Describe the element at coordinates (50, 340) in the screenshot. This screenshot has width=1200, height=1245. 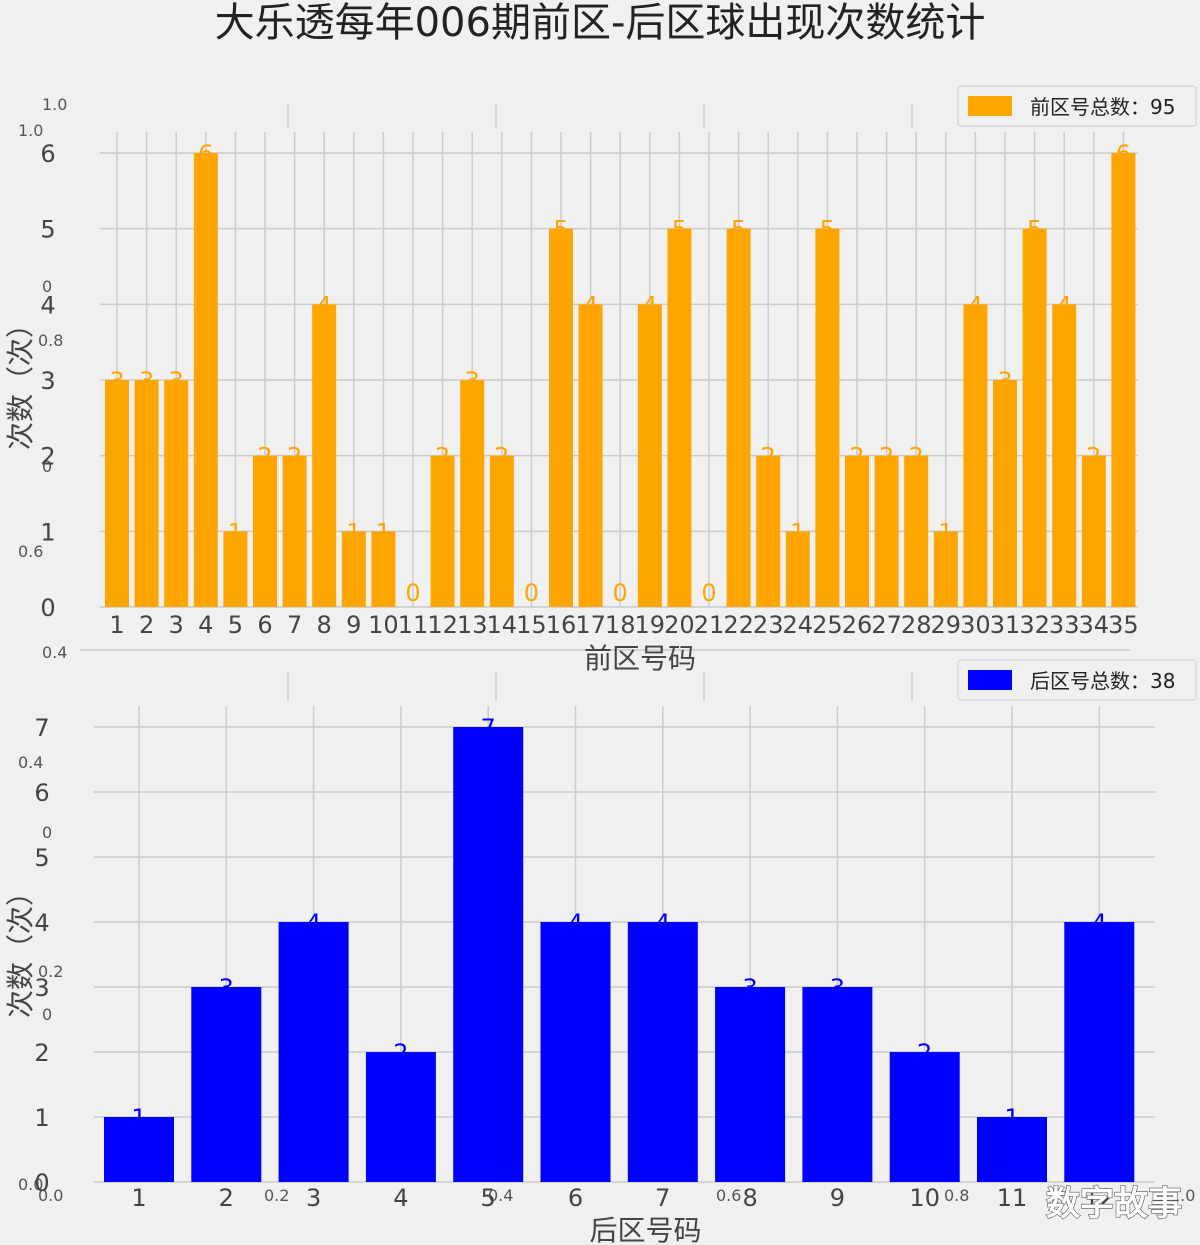
I see `ghost-tick-label: 0.8` at that location.